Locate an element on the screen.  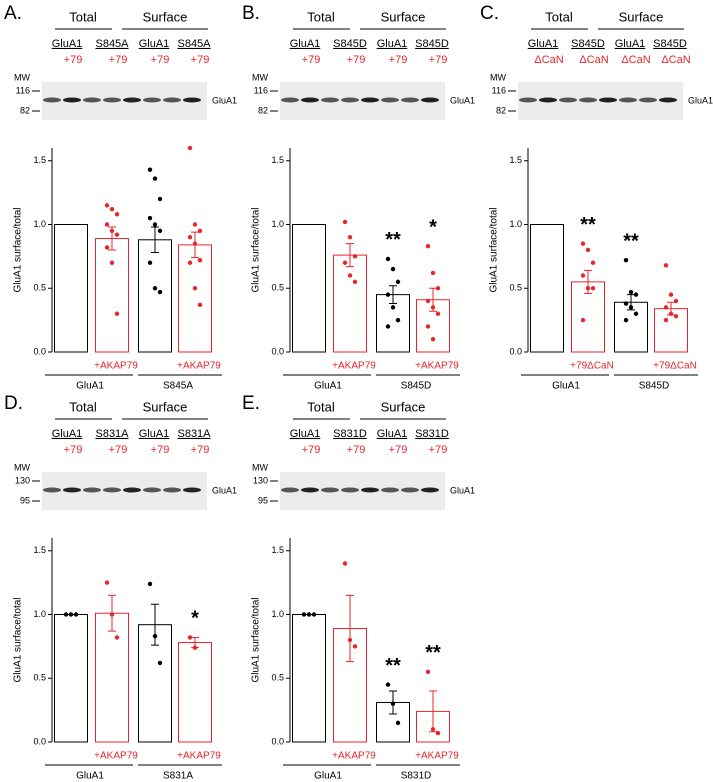
significance-mark: * is located at coordinates (195, 619).